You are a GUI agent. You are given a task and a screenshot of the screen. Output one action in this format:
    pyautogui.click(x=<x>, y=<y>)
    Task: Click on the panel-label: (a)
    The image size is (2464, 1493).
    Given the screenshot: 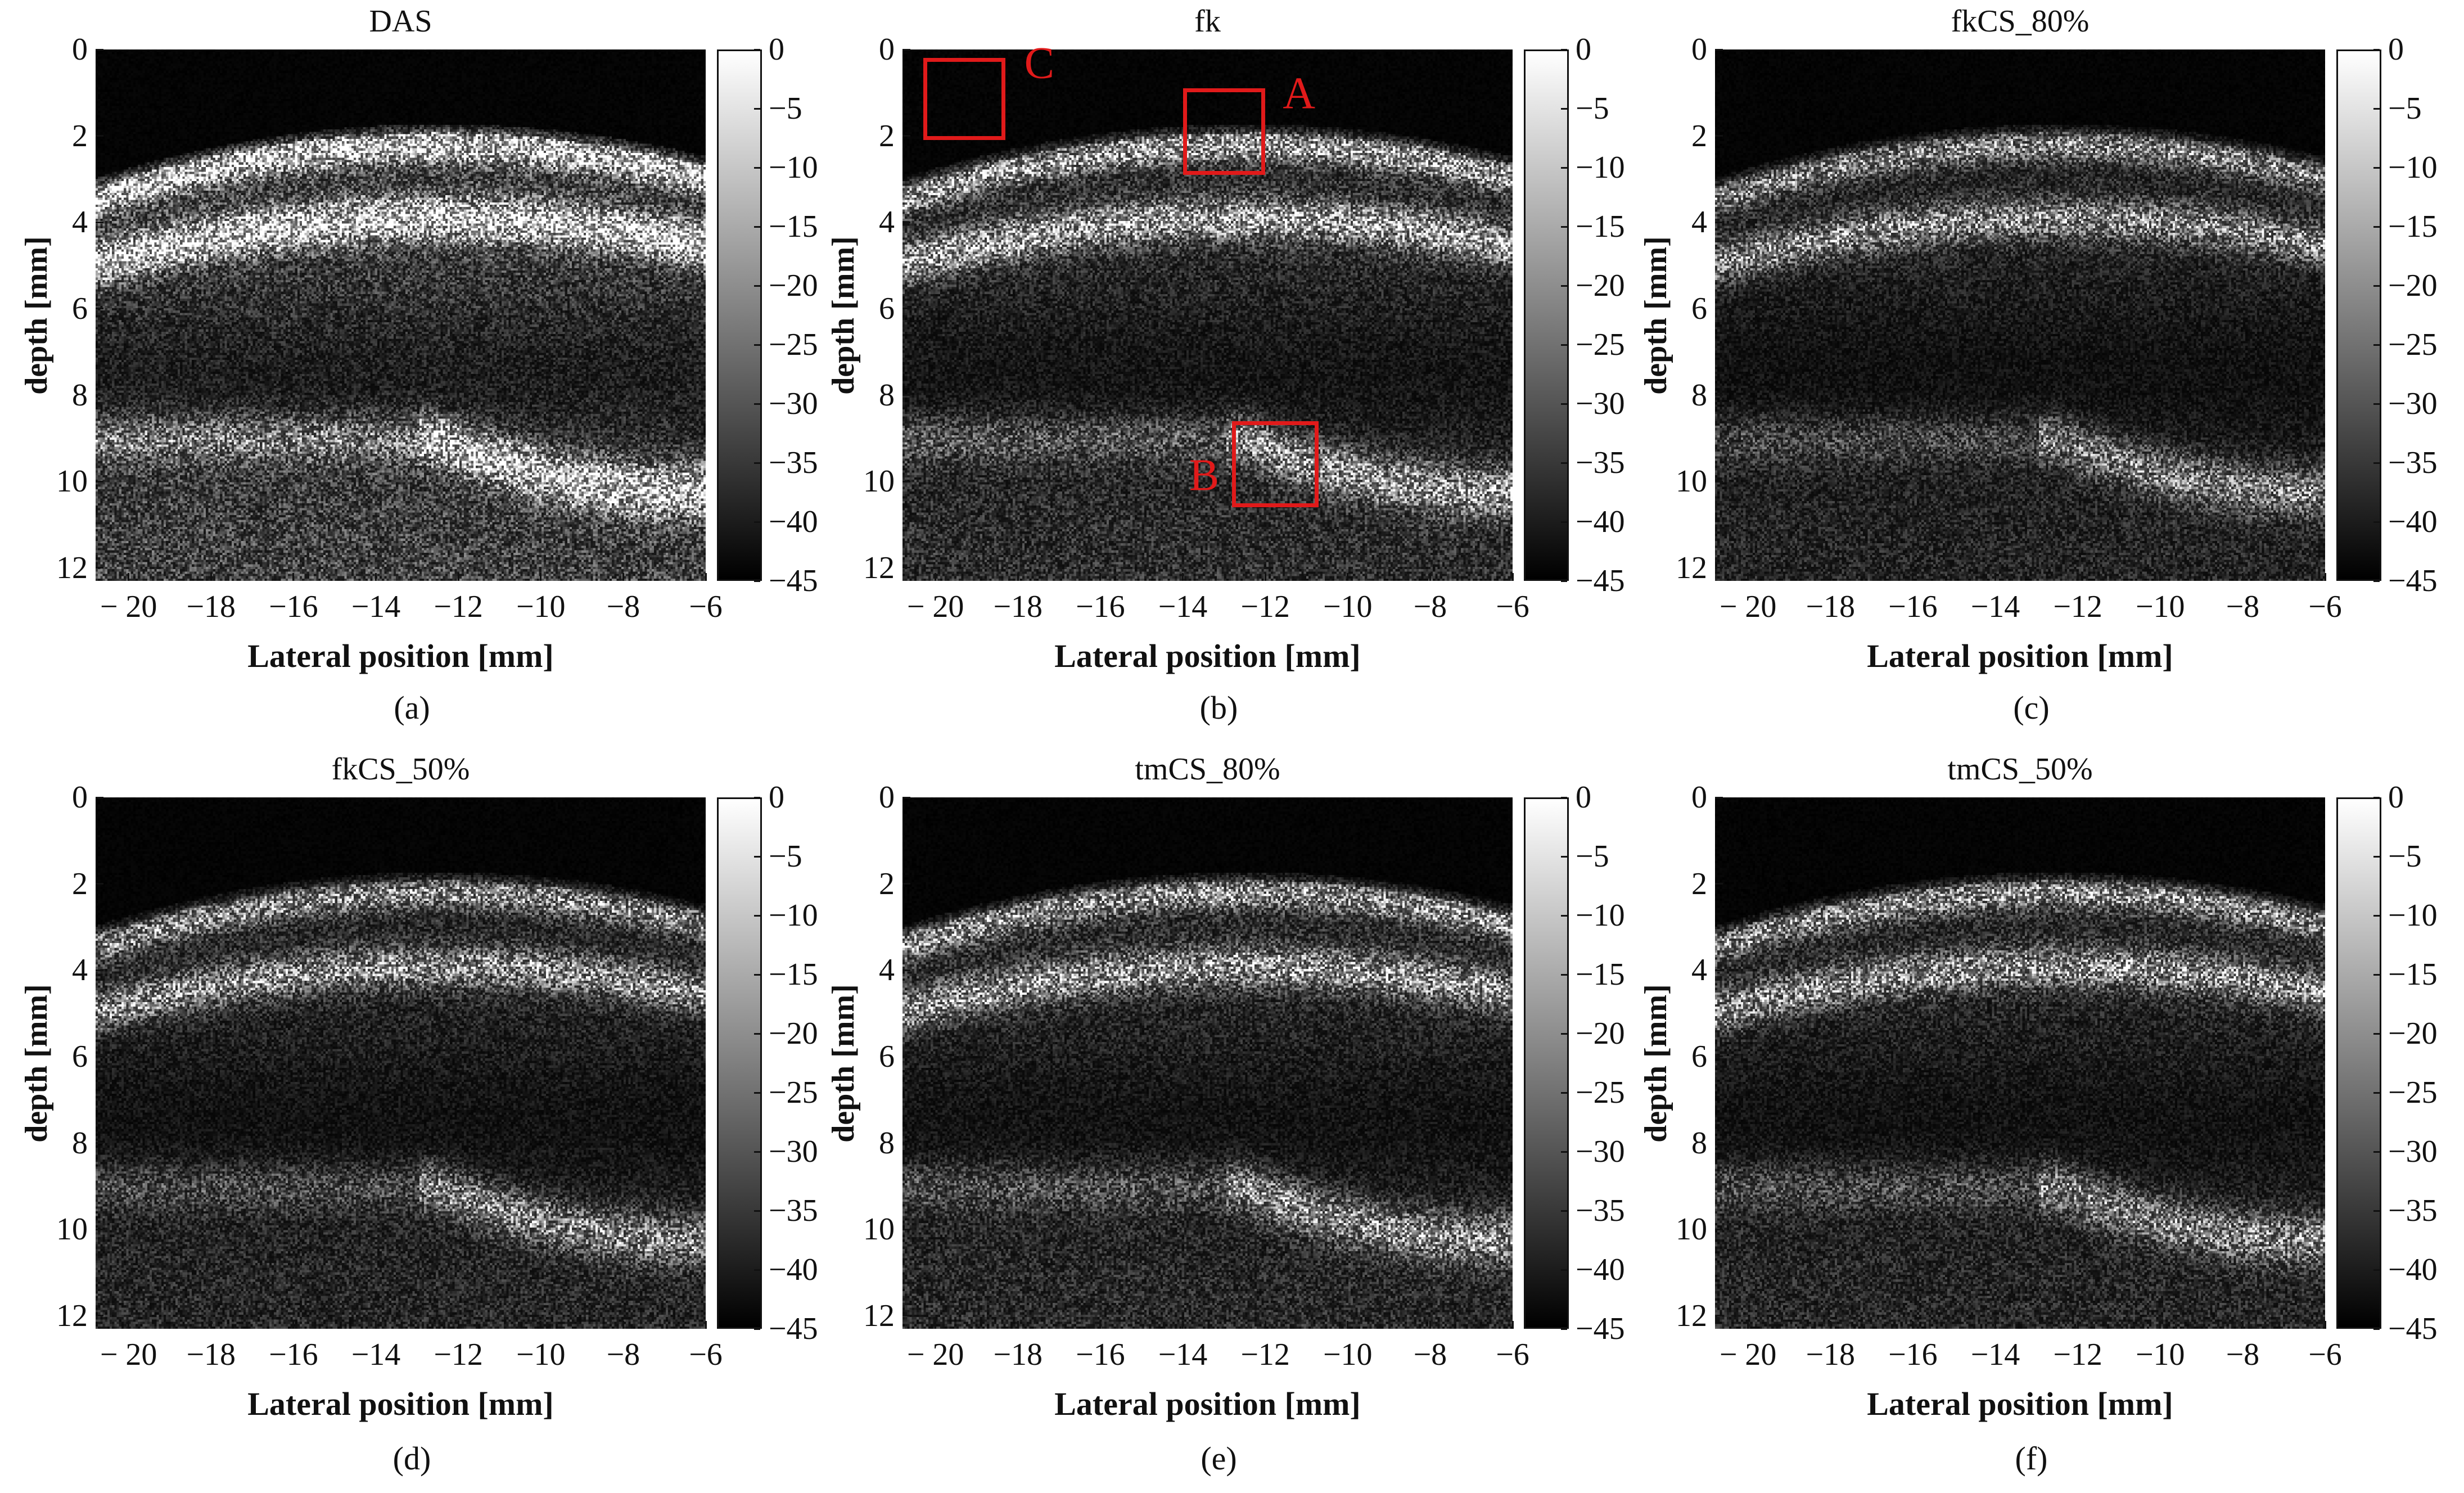 What is the action you would take?
    pyautogui.click(x=412, y=707)
    